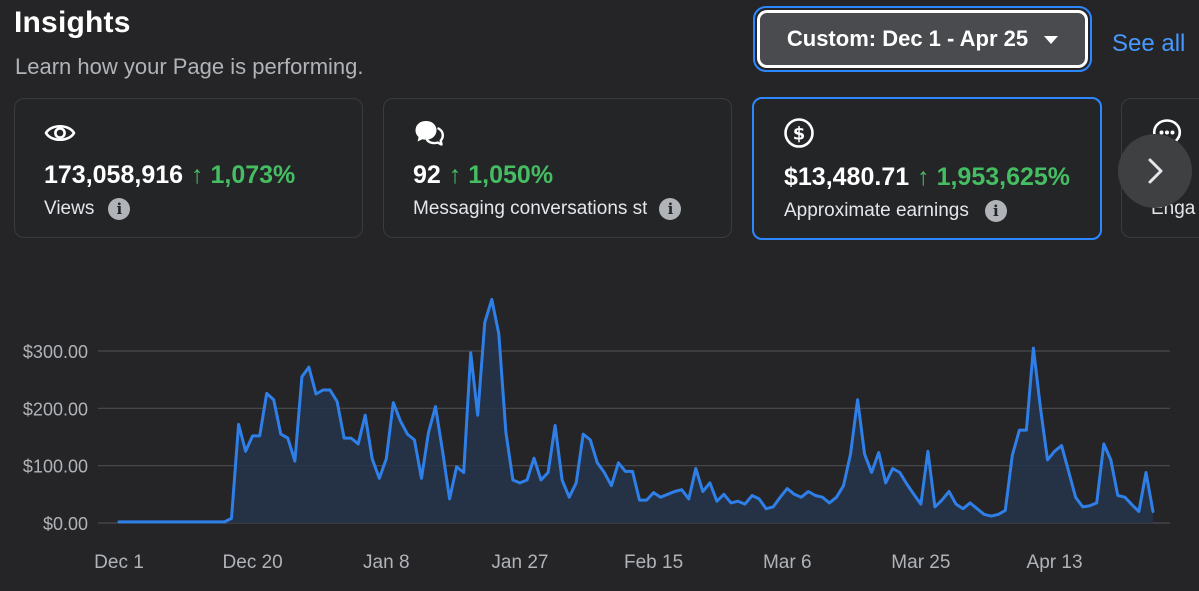 The width and height of the screenshot is (1199, 591). I want to click on x-tick-label: Mar 6, so click(787, 562).